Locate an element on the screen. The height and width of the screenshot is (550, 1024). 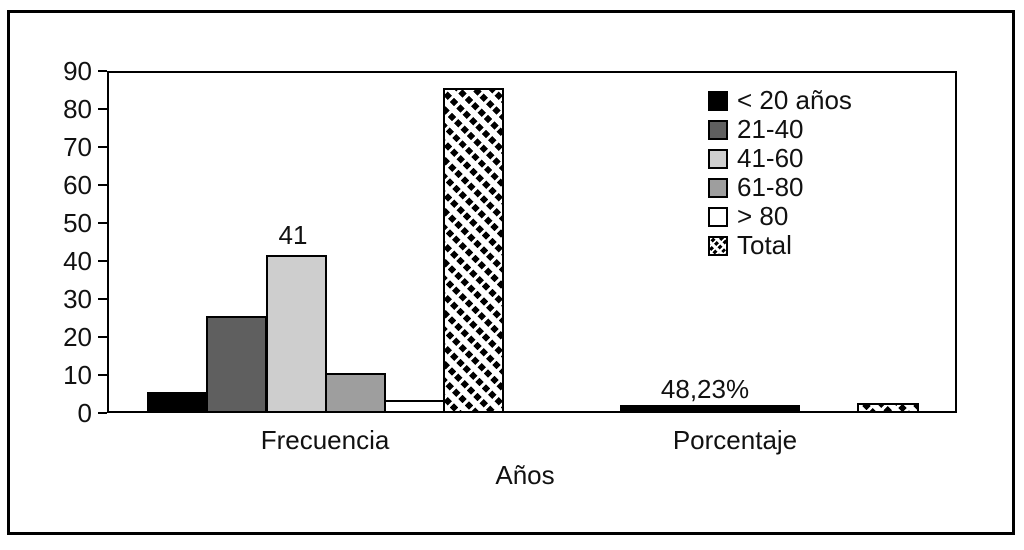
y-tick-label-70: 70 is located at coordinates (77, 147).